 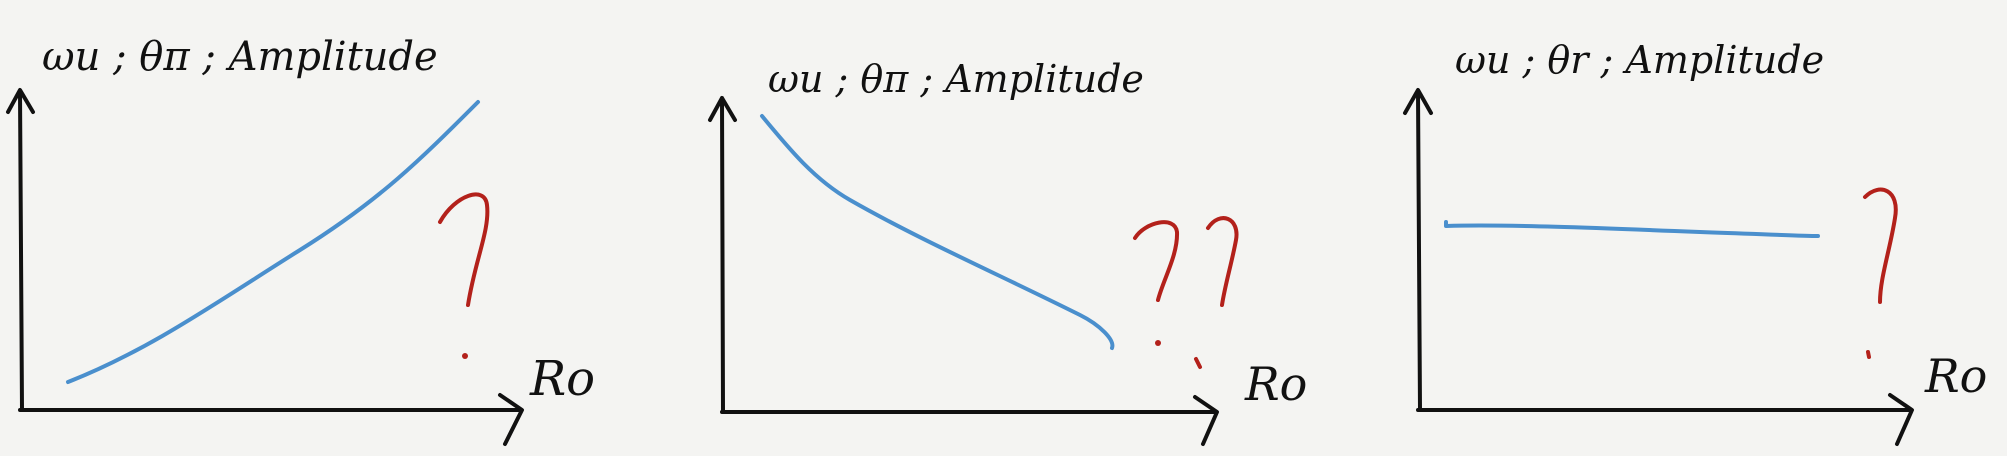 I want to click on panel-2-y-axis, so click(x=722, y=255).